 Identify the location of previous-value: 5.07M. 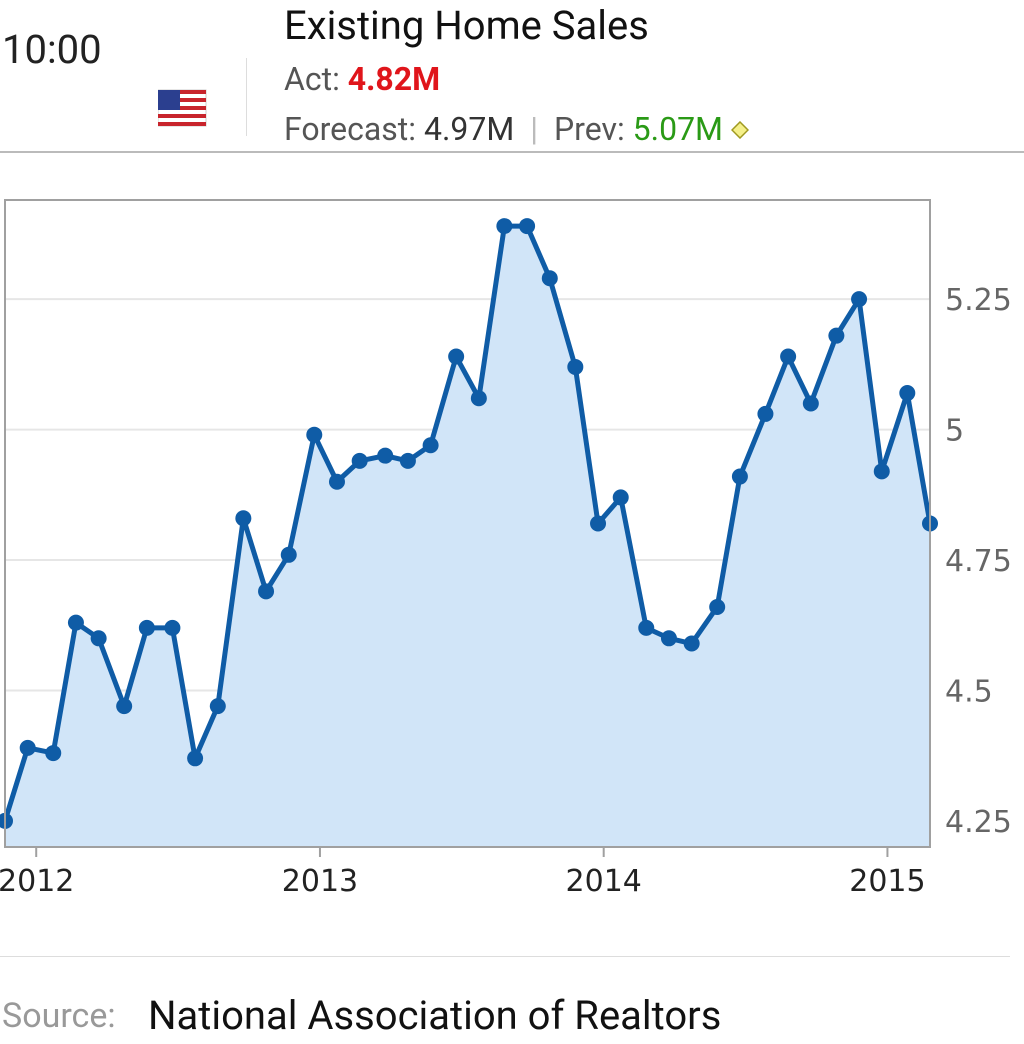
(677, 129).